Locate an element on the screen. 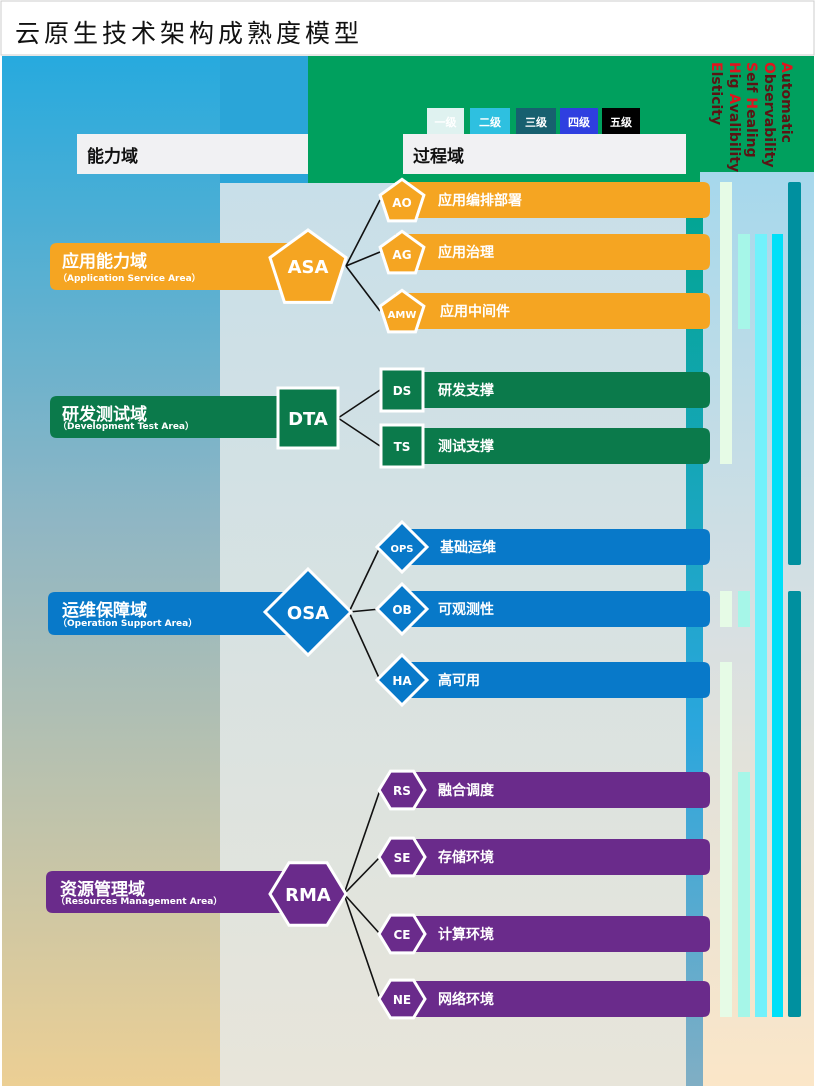  process-name: 可观测性 is located at coordinates (466, 609).